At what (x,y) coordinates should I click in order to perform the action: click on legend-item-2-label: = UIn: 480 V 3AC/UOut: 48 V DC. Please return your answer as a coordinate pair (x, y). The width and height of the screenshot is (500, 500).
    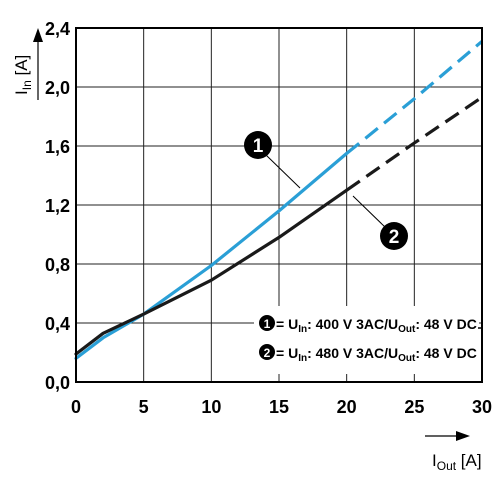
    Looking at the image, I should click on (376, 354).